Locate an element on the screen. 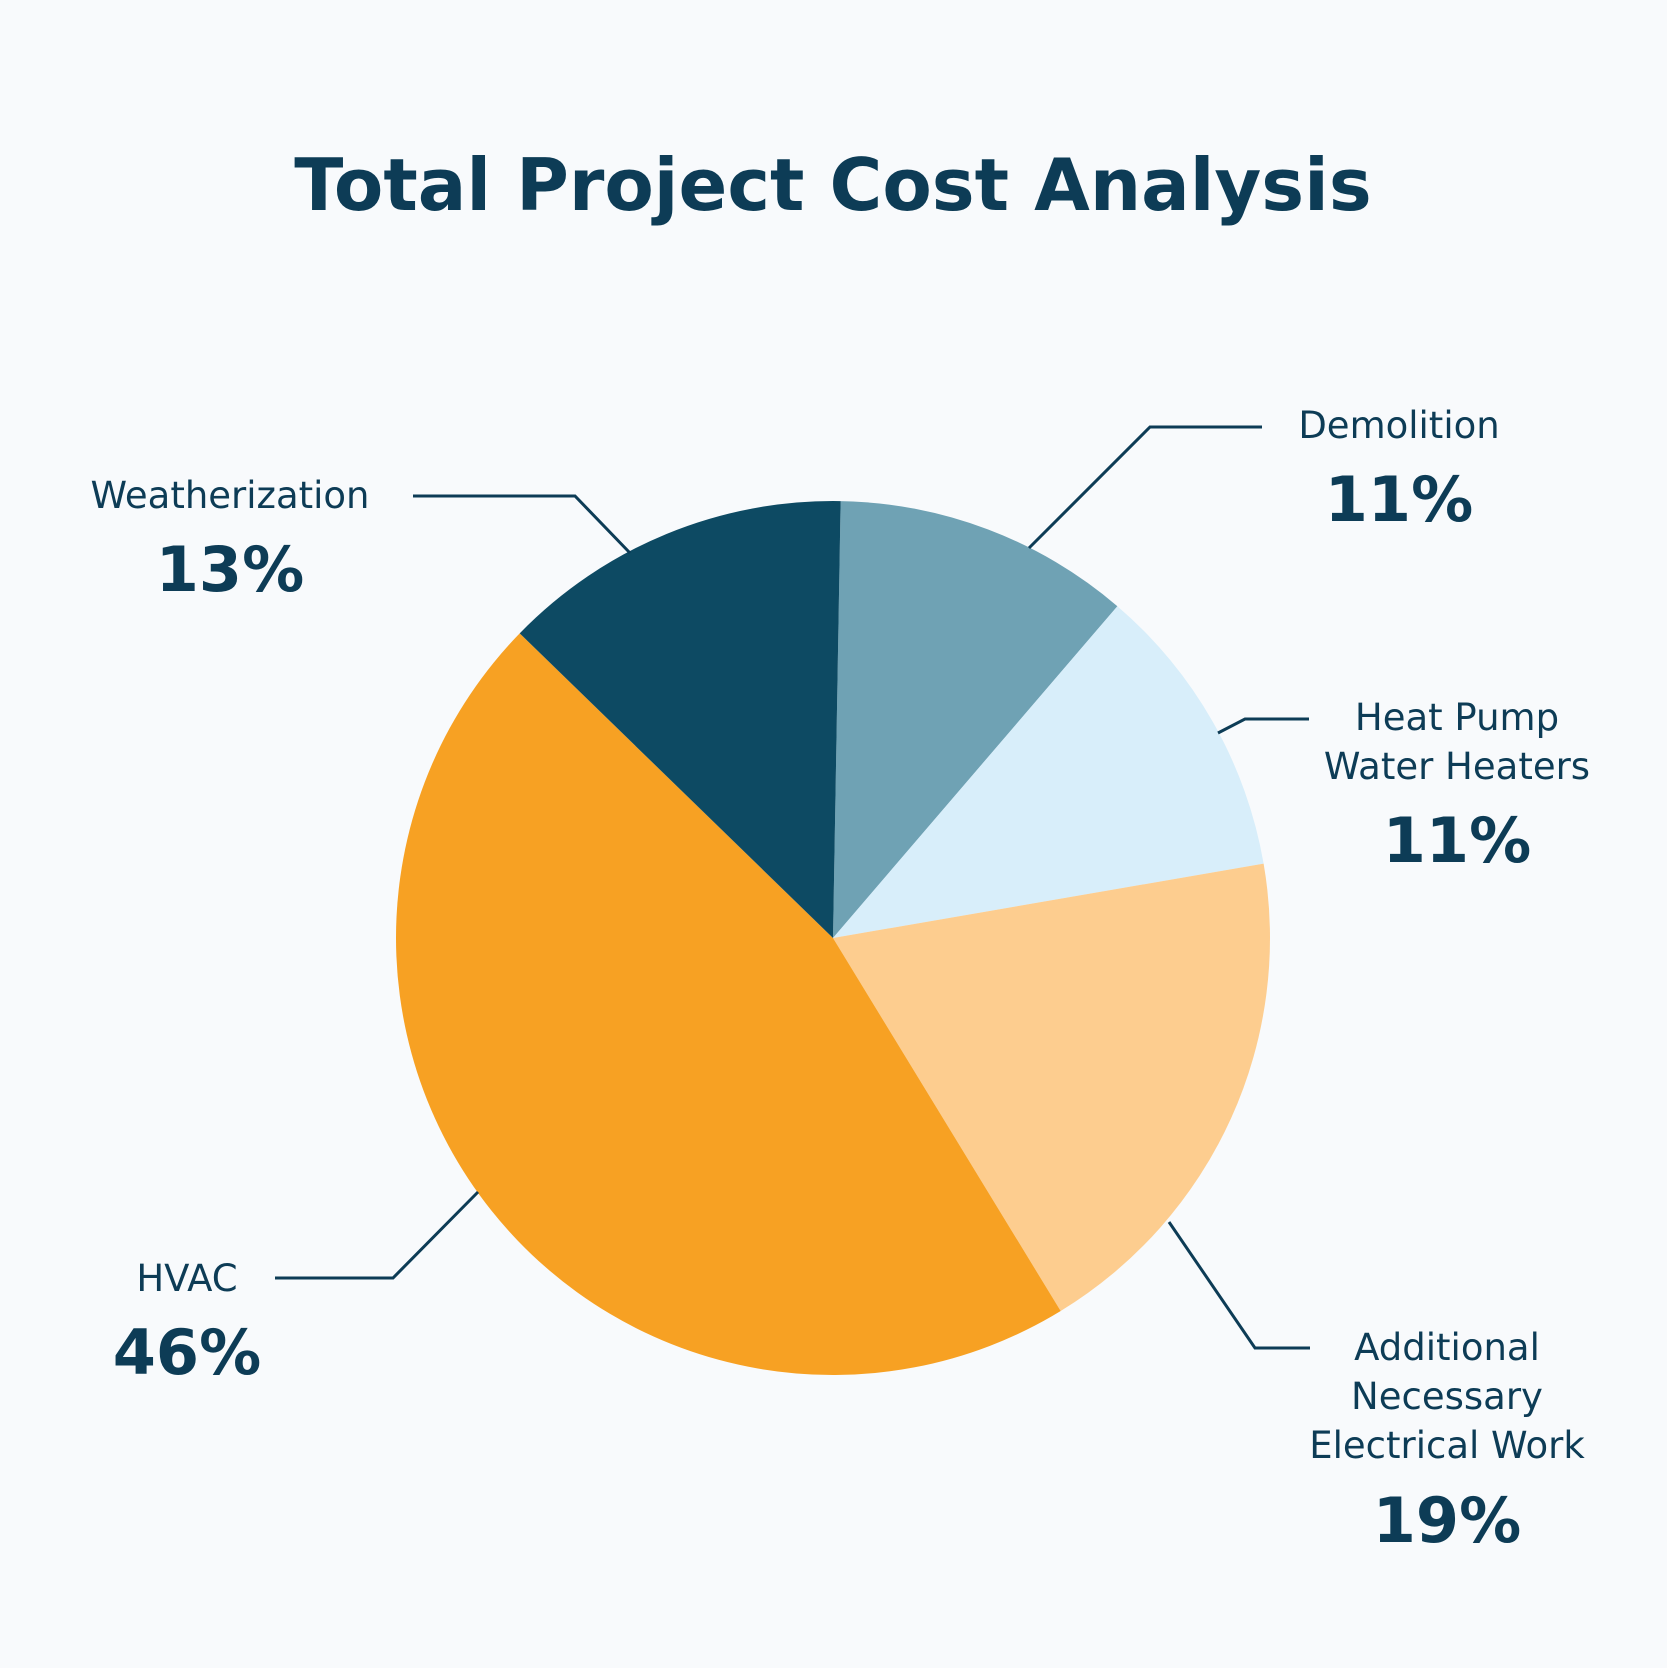 The width and height of the screenshot is (1667, 1668). leader-line-hvac is located at coordinates (377, 1235).